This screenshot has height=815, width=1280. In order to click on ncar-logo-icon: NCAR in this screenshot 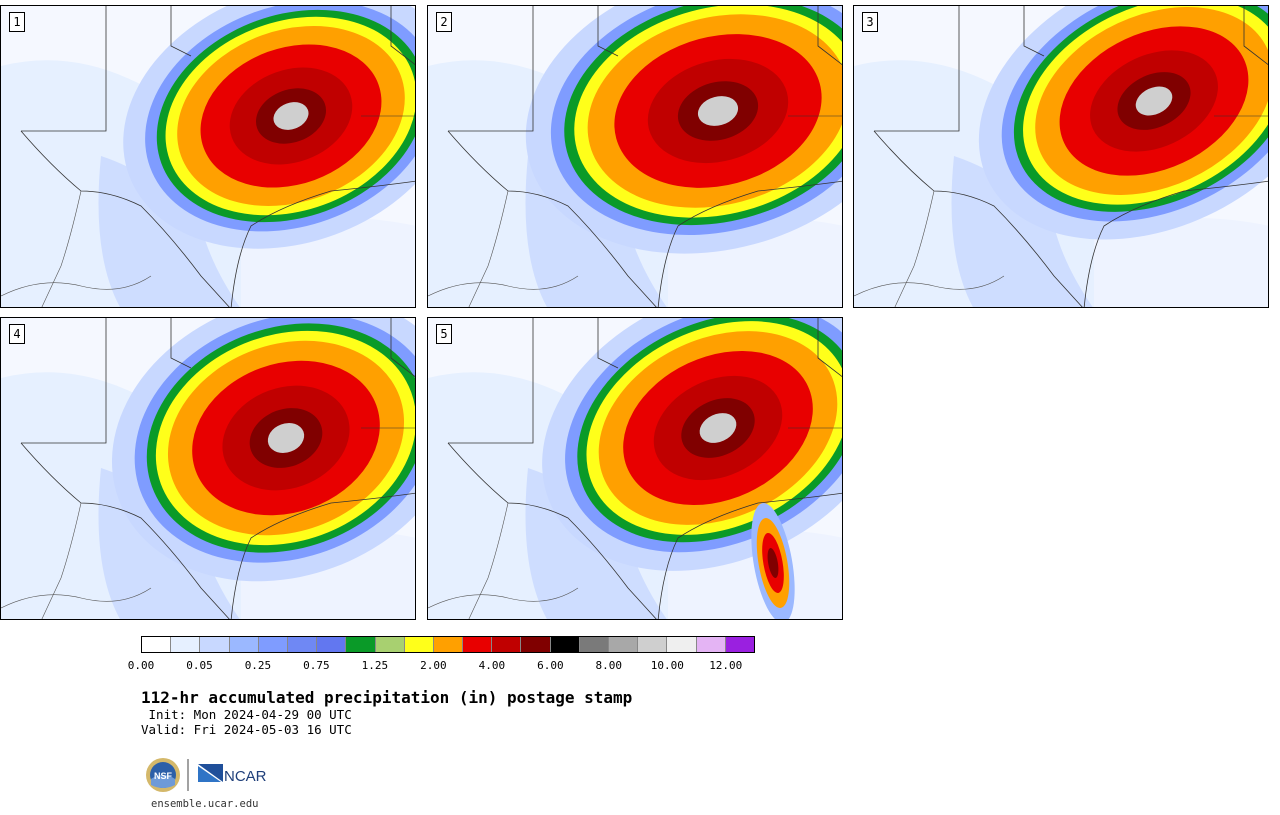, I will do `click(232, 774)`.